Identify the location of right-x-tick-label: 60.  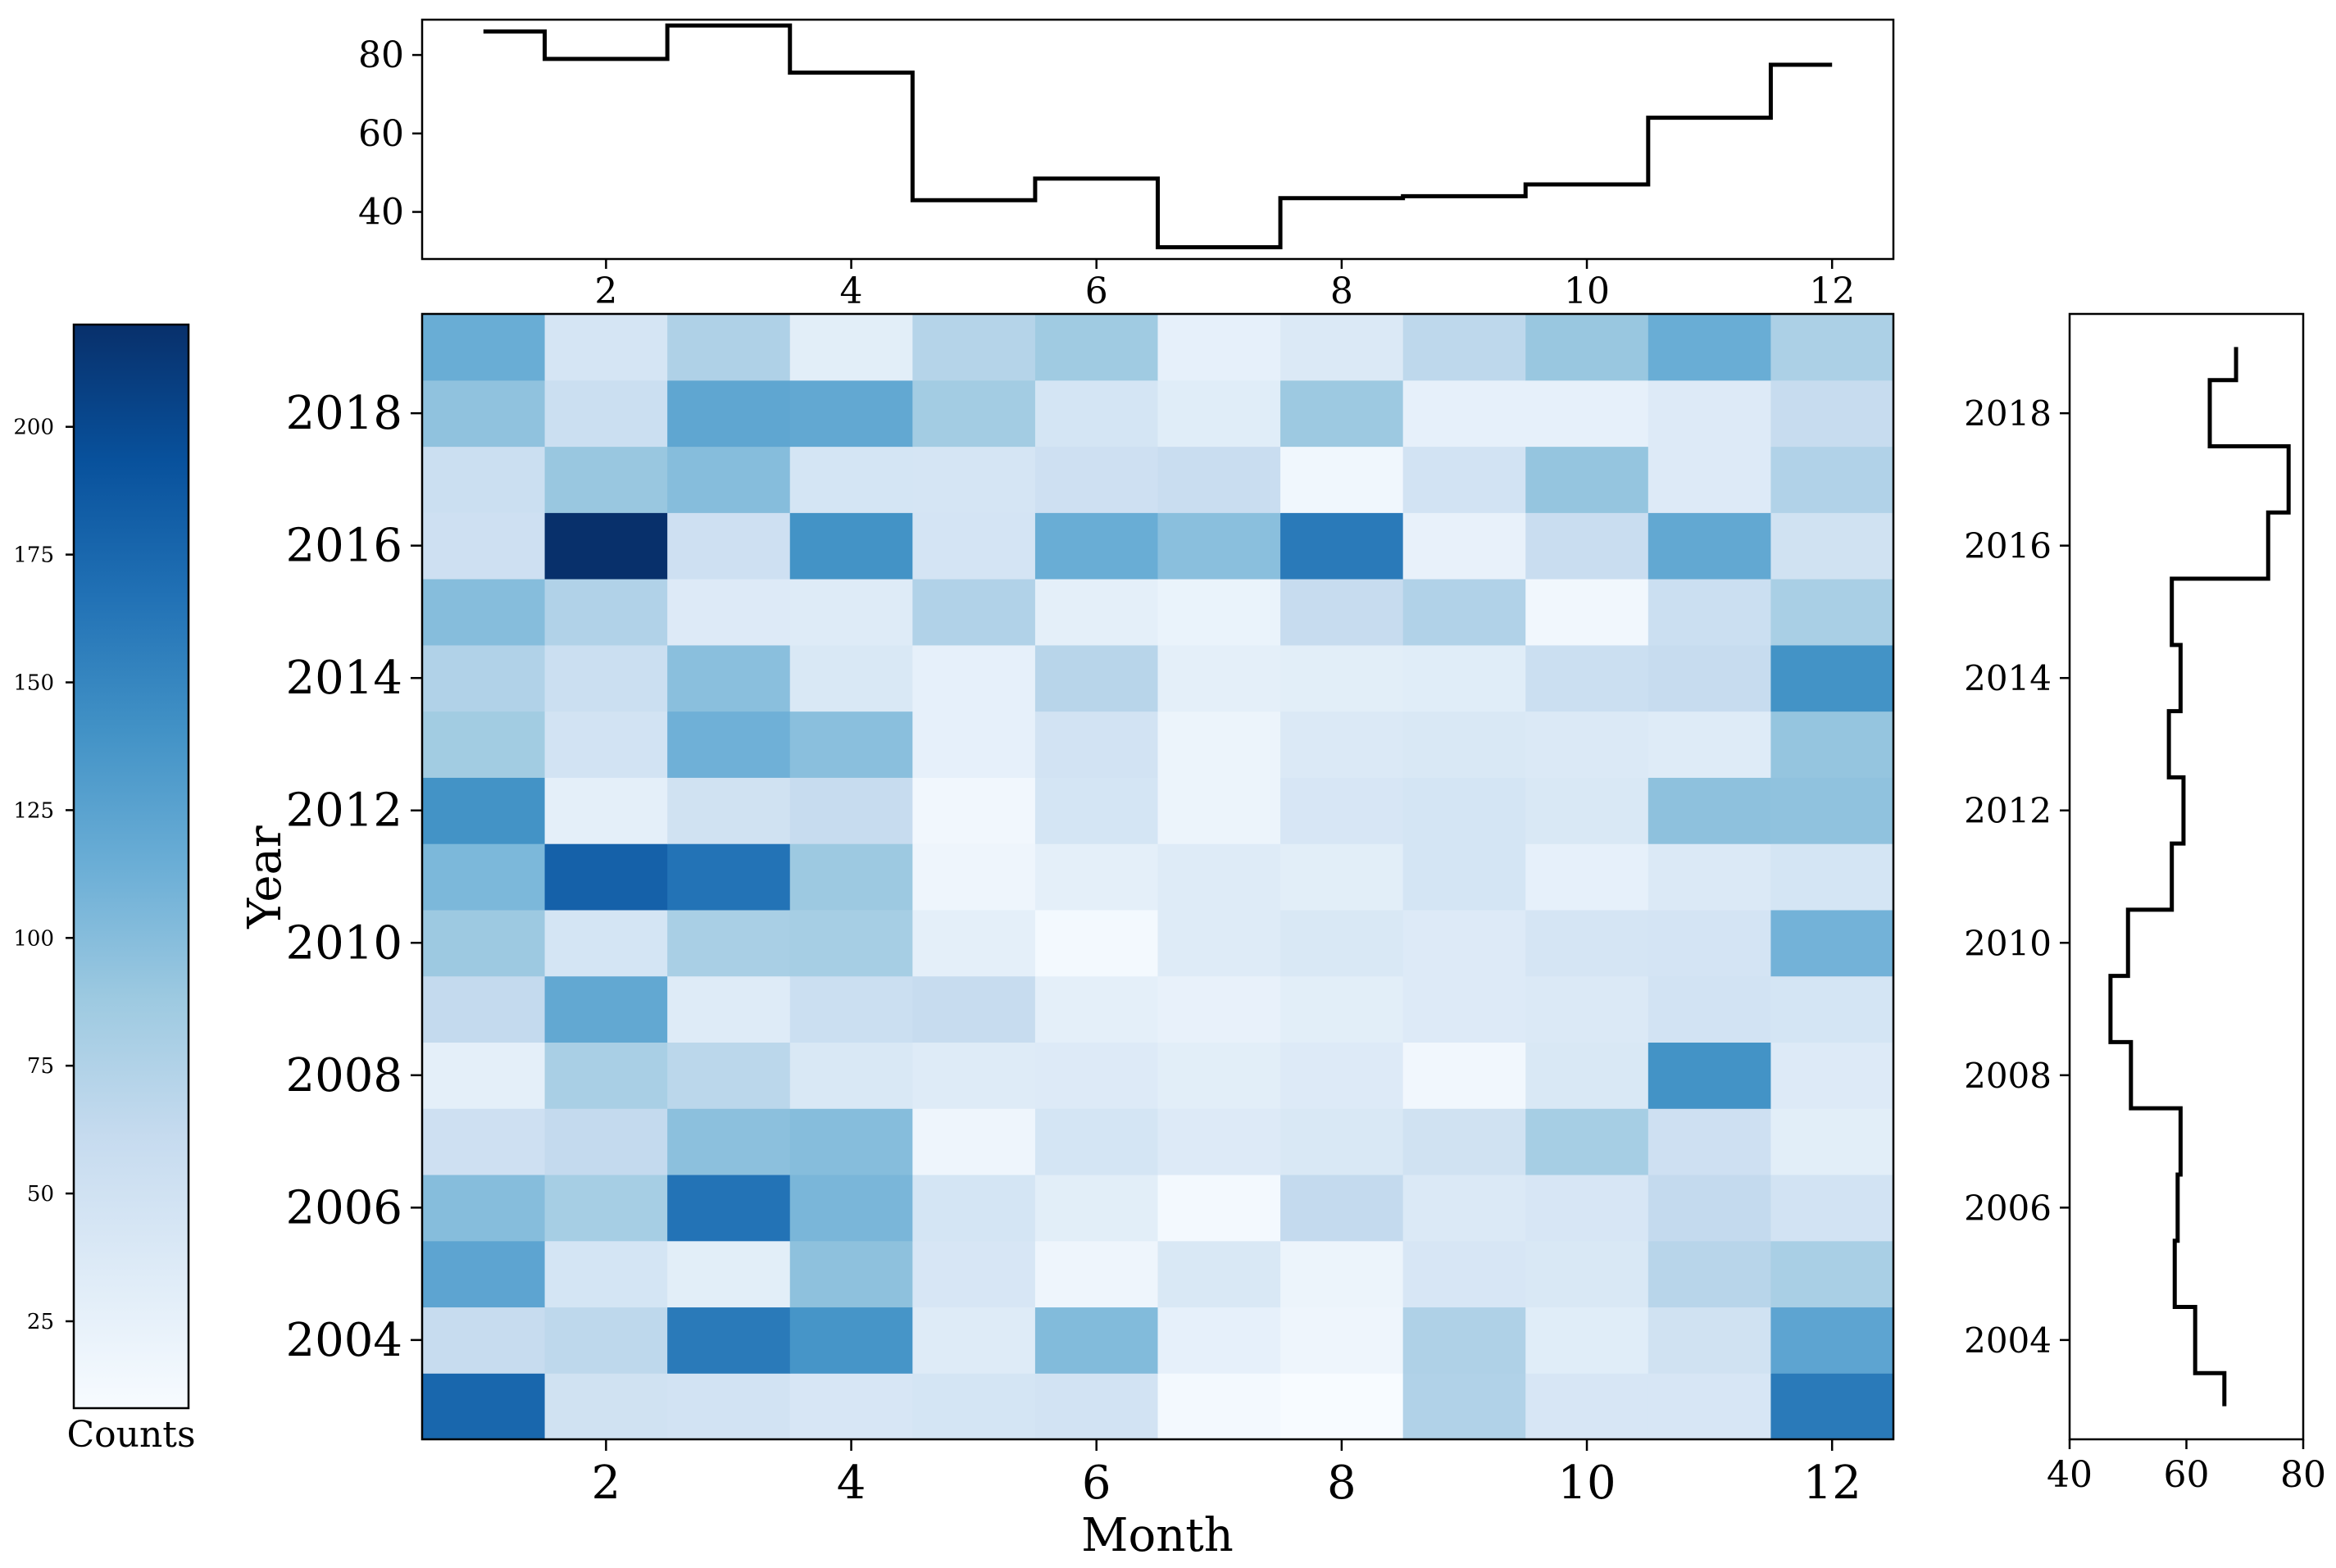
(2187, 1475).